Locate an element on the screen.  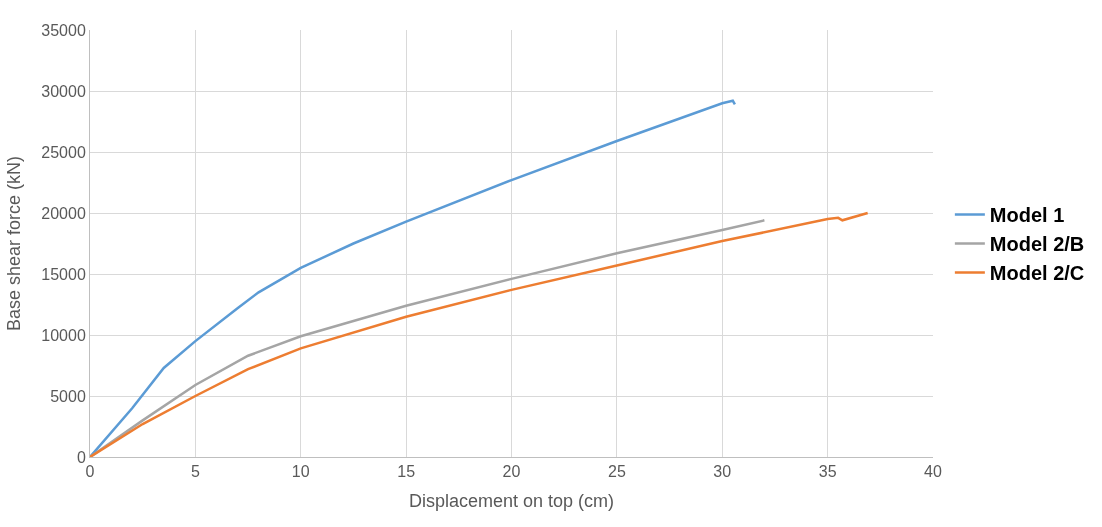
y-tick-label: 5000 is located at coordinates (68, 396).